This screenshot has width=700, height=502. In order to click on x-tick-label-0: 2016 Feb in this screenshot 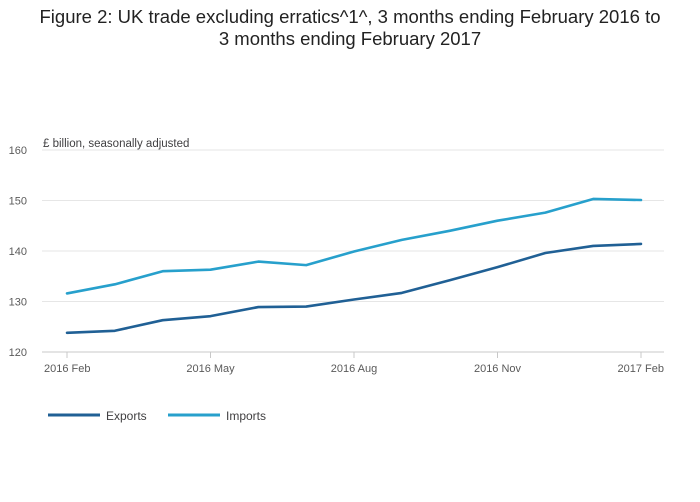, I will do `click(67, 369)`.